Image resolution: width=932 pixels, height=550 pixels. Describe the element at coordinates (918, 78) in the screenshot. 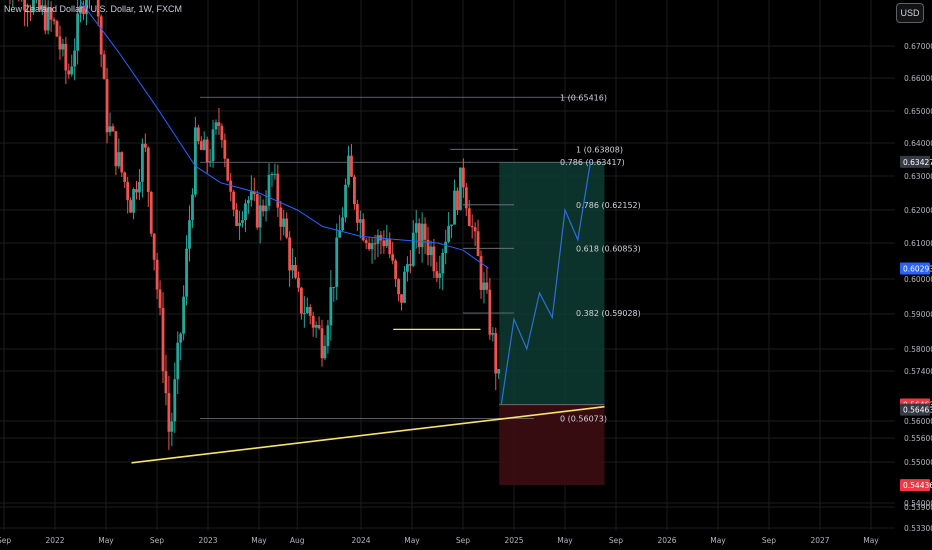

I see `price-tick-label: 0.66000` at that location.